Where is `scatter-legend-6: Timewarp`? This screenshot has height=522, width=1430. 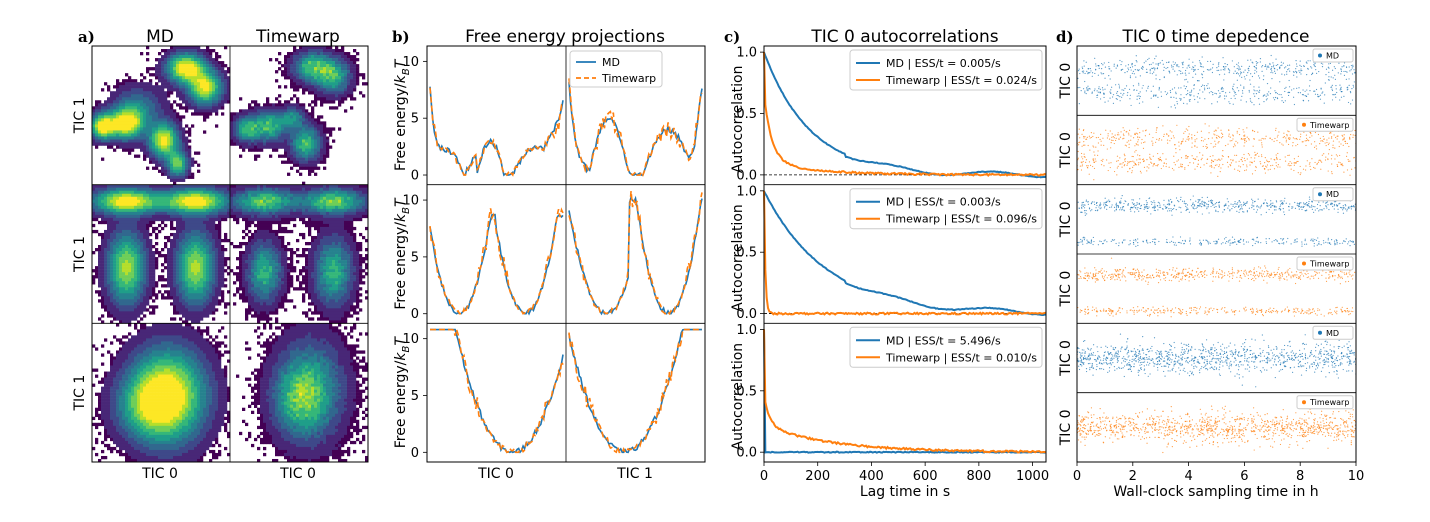
scatter-legend-6: Timewarp is located at coordinates (1325, 402).